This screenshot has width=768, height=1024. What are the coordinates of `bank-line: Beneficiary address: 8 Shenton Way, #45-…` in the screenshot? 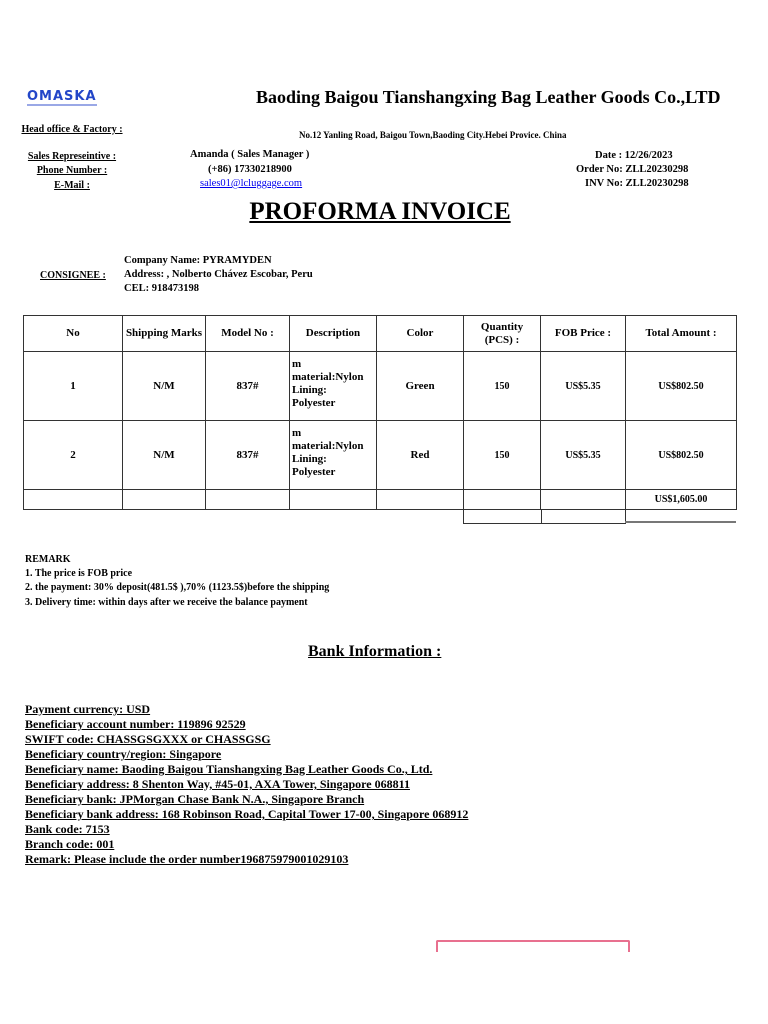 It's located at (217, 784).